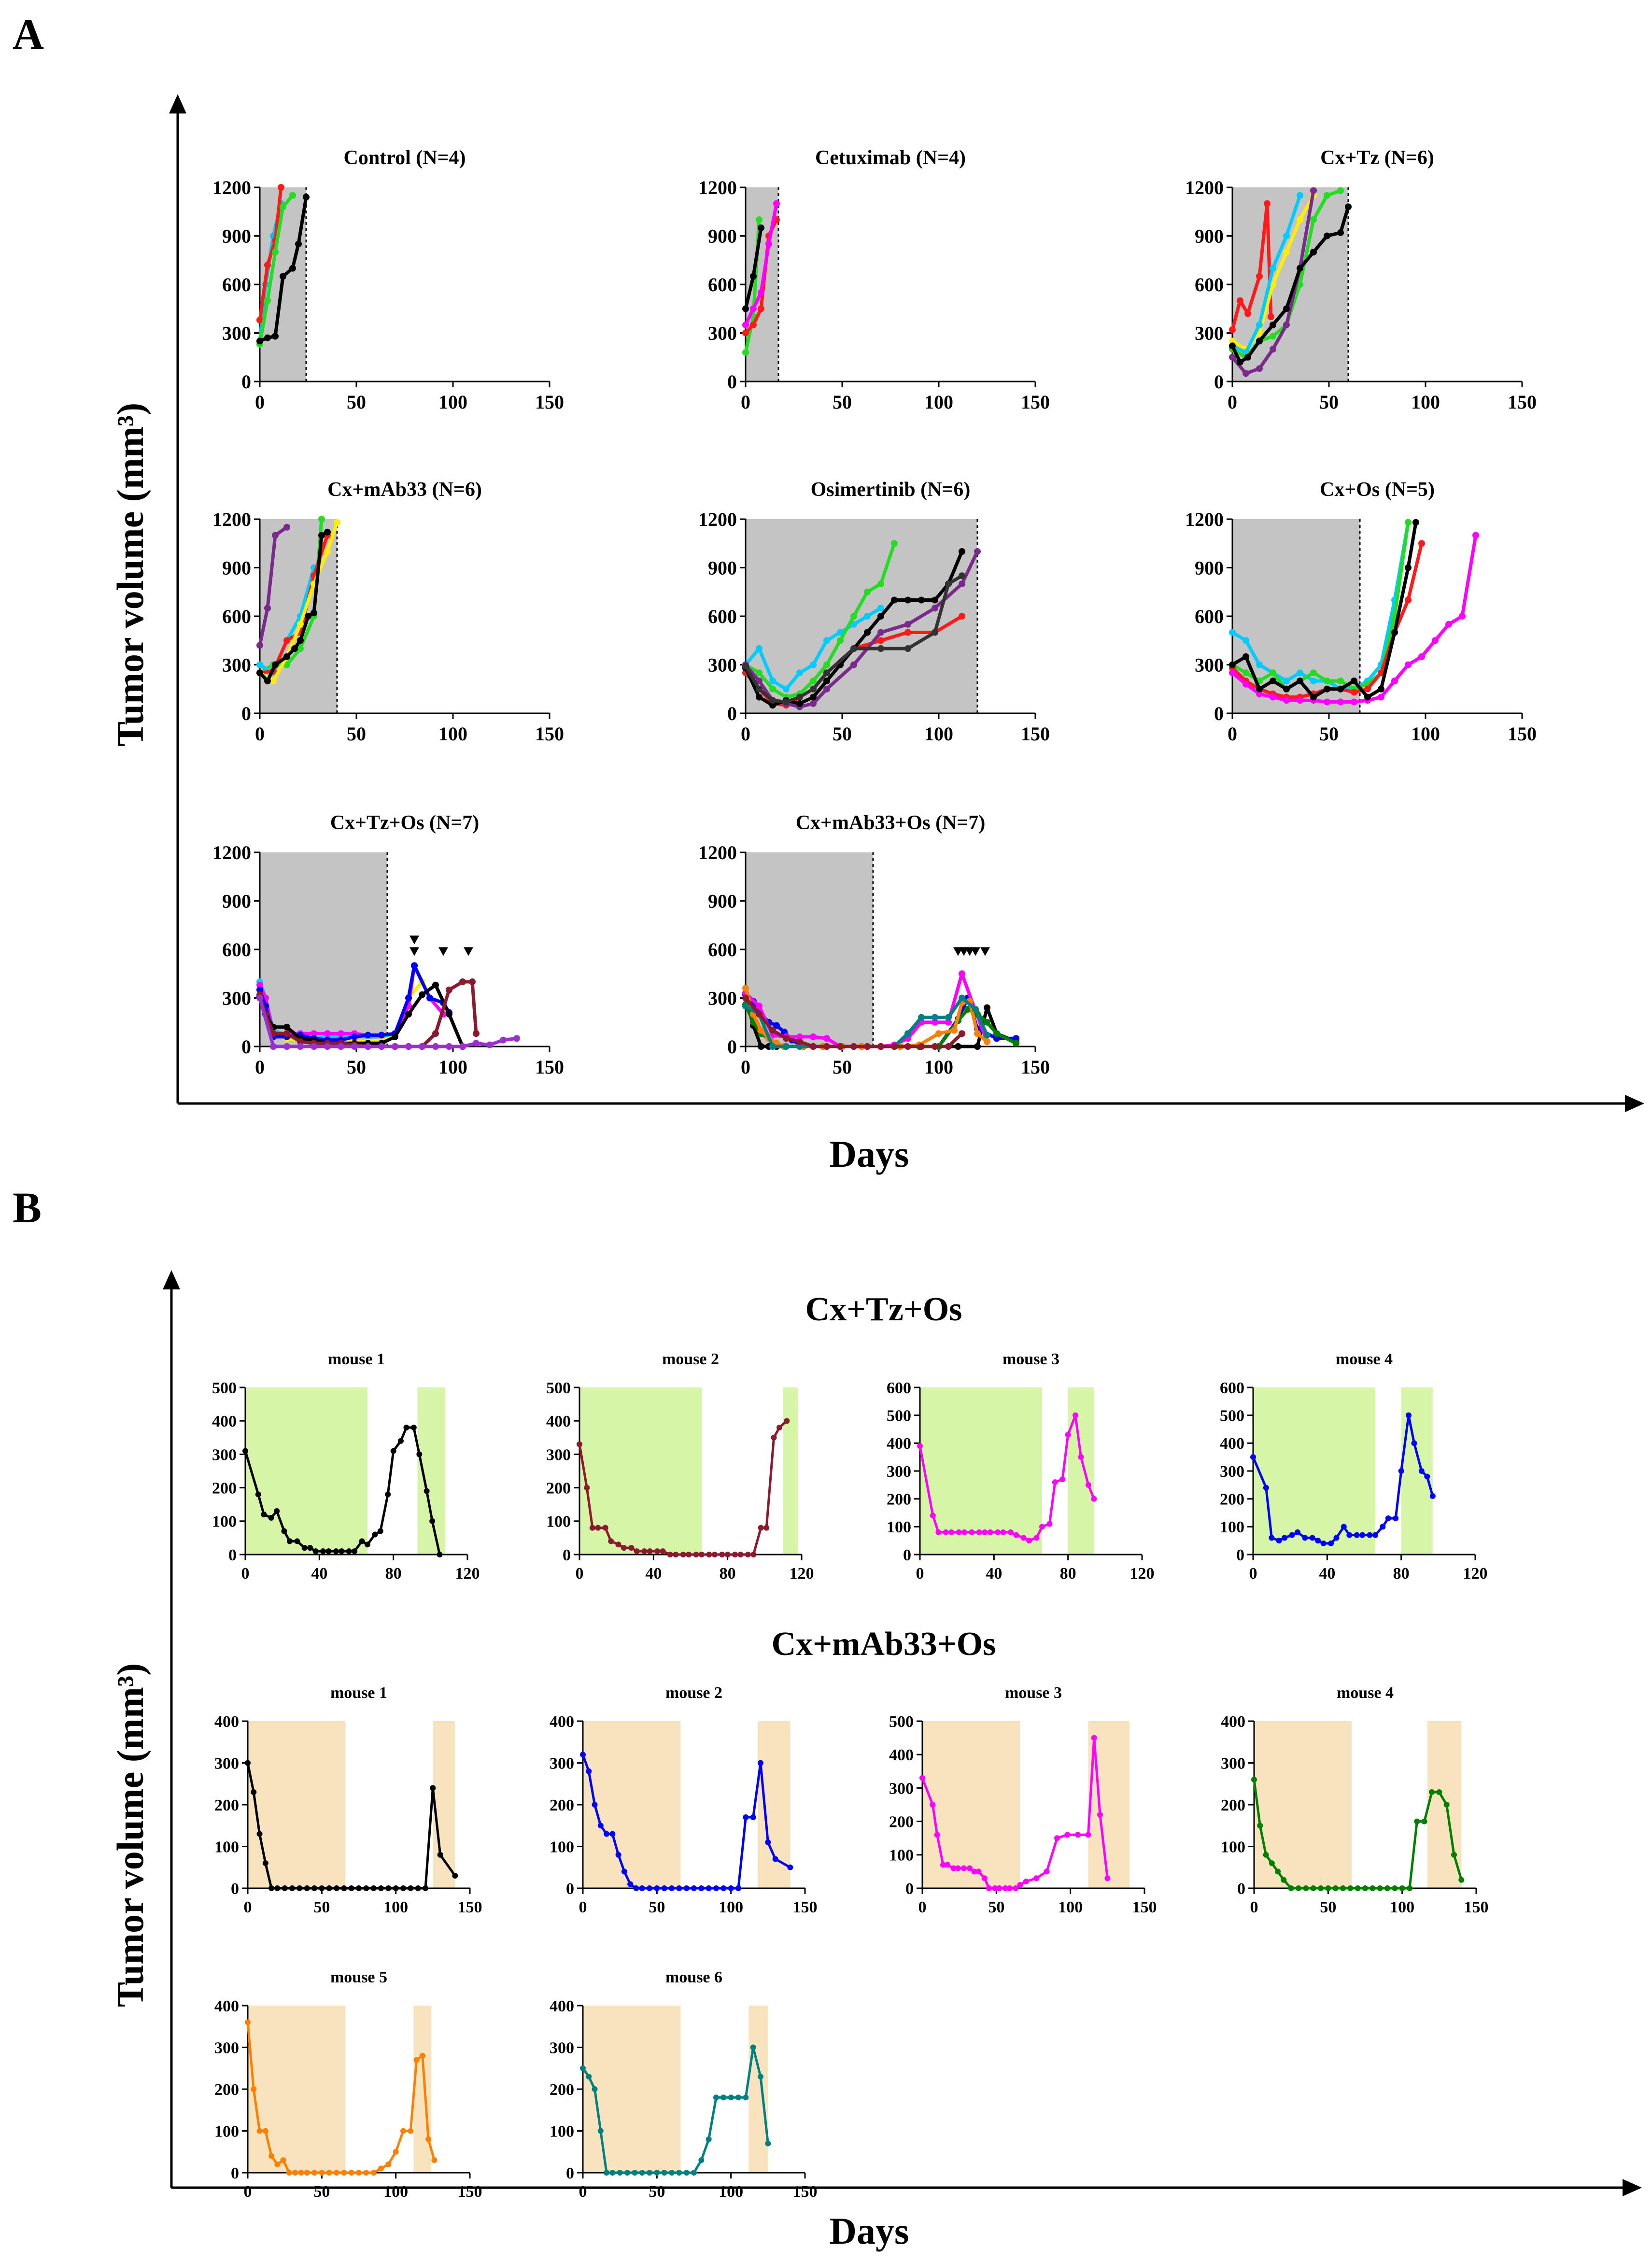 The width and height of the screenshot is (1652, 2263). Describe the element at coordinates (1361, 280) in the screenshot. I see `chart-2: Cx+Tz (N=6) 0 300 600 900 1200 0 50 100 150` at that location.